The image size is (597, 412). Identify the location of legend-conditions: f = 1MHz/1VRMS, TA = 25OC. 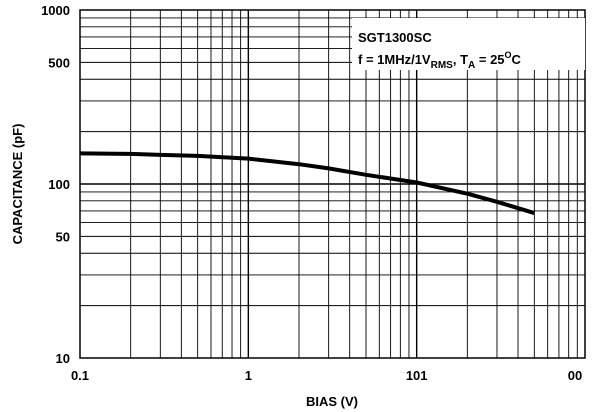
(440, 60).